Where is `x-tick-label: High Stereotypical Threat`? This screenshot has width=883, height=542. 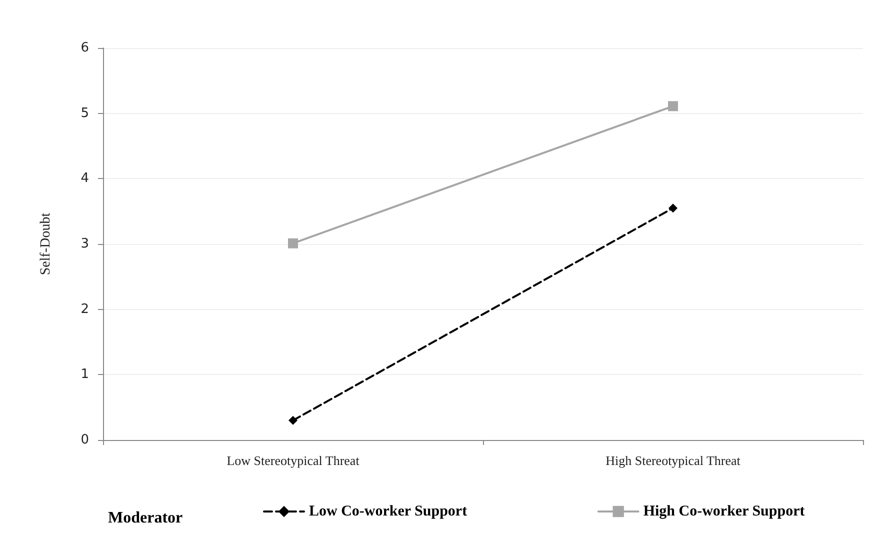 x-tick-label: High Stereotypical Threat is located at coordinates (673, 460).